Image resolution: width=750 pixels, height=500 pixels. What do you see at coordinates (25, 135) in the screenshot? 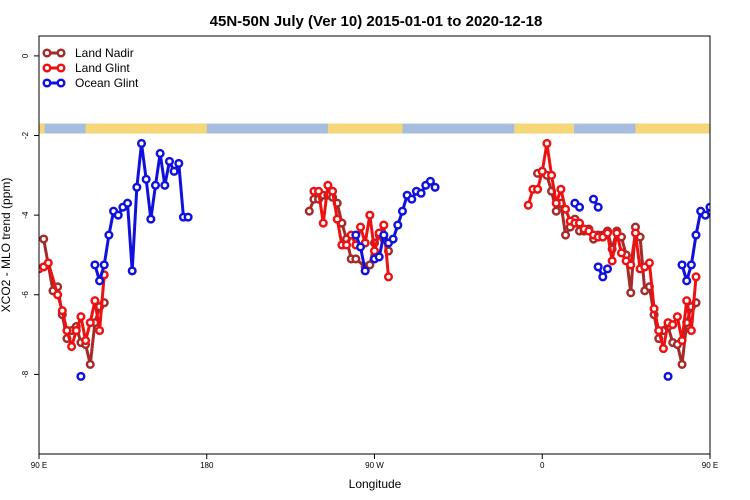
I see `y-tick-label: -2` at bounding box center [25, 135].